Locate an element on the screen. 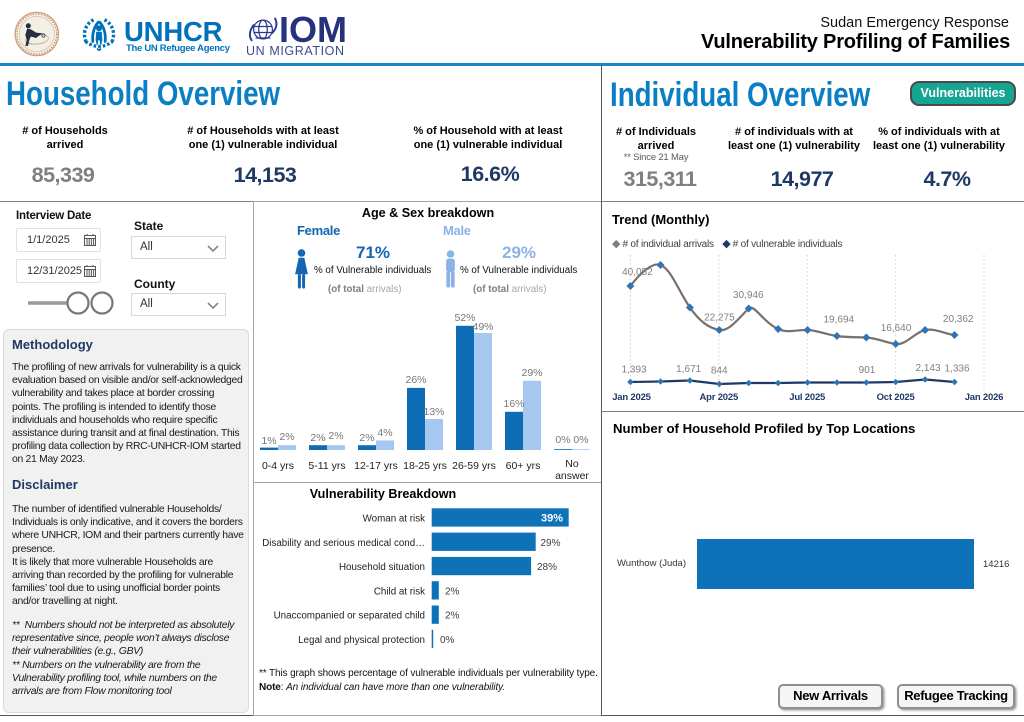  svg-text: 12-17 yrs is located at coordinates (376, 466).